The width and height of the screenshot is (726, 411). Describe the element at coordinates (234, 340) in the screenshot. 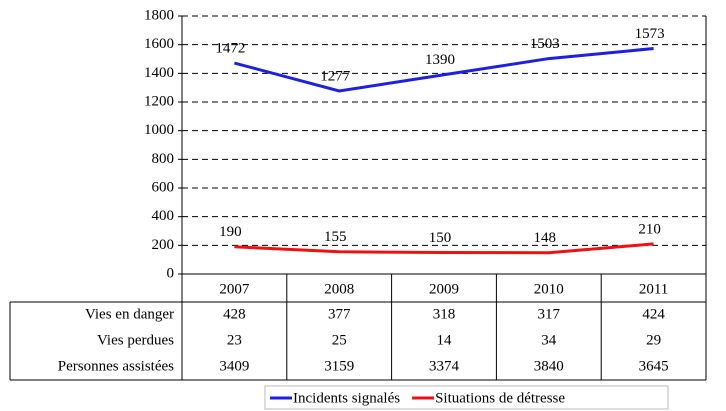

I see `table-cell: 23` at that location.